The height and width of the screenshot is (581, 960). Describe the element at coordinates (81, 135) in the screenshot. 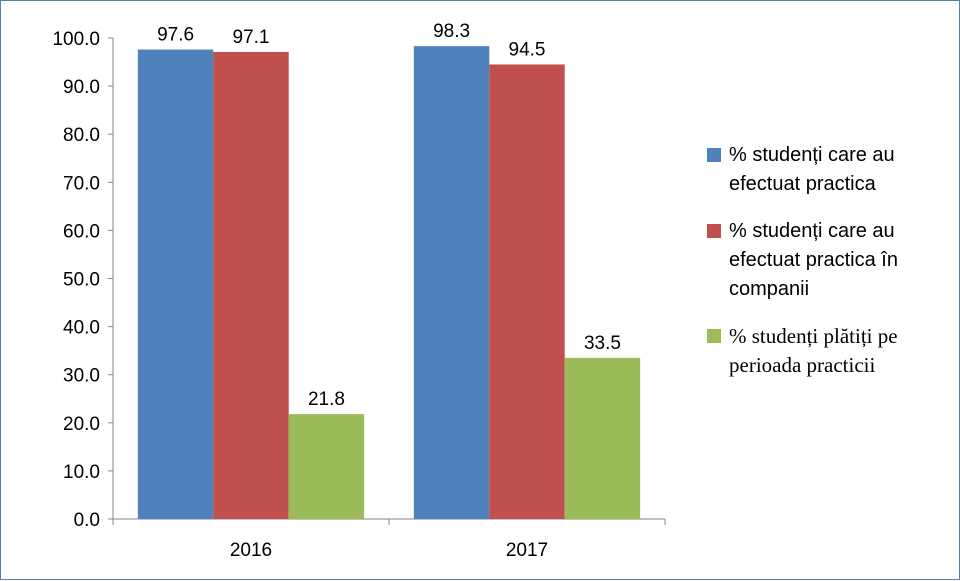

I see `y-tick-label: 80.0` at that location.